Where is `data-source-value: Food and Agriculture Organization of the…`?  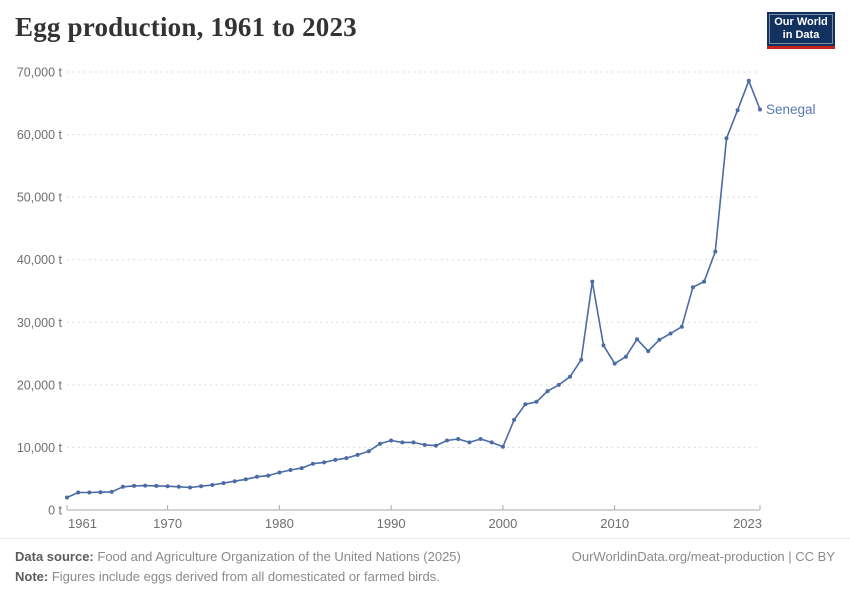
data-source-value: Food and Agriculture Organization of the… is located at coordinates (279, 556).